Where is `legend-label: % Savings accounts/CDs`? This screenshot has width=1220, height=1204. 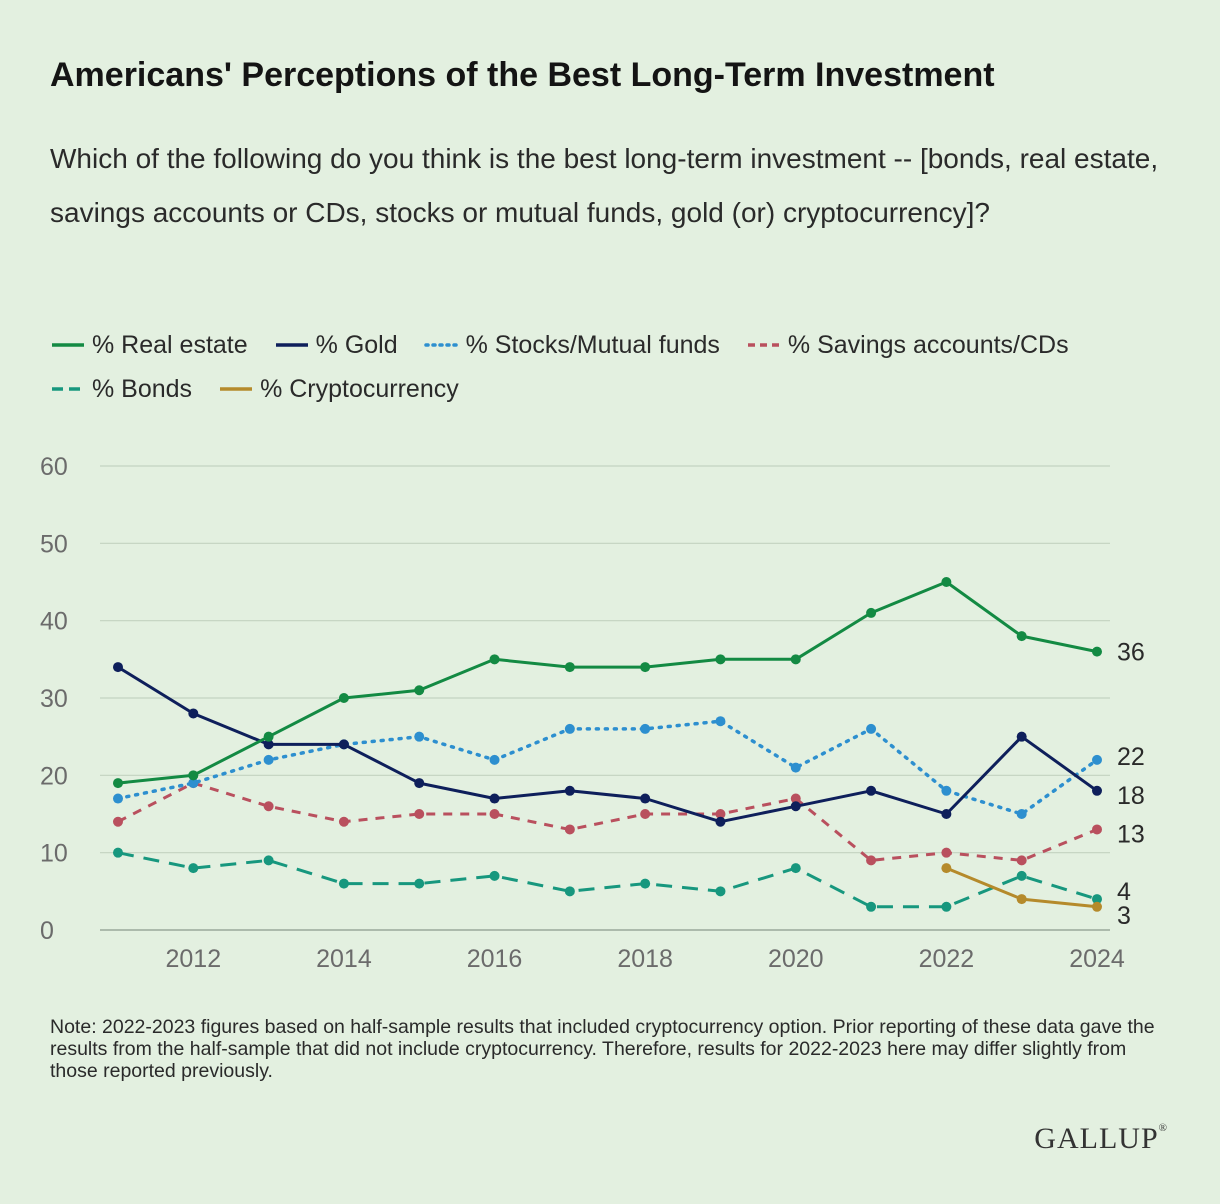
legend-label: % Savings accounts/CDs is located at coordinates (928, 344).